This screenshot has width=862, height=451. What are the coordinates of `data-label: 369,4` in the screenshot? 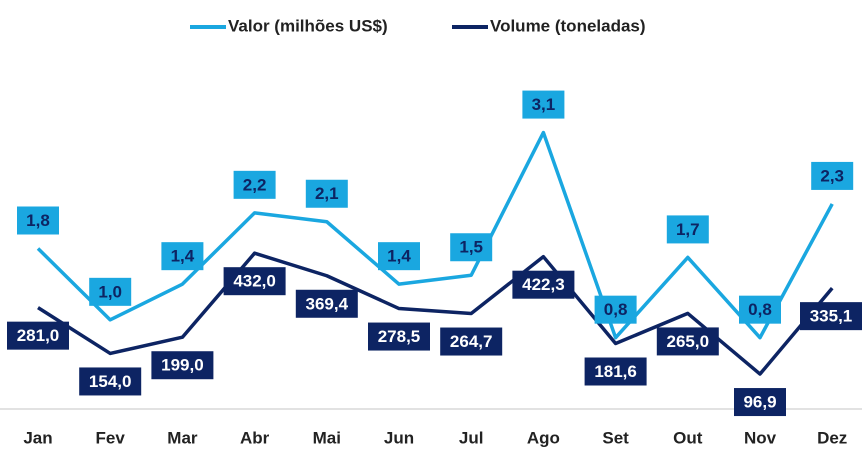 It's located at (327, 303).